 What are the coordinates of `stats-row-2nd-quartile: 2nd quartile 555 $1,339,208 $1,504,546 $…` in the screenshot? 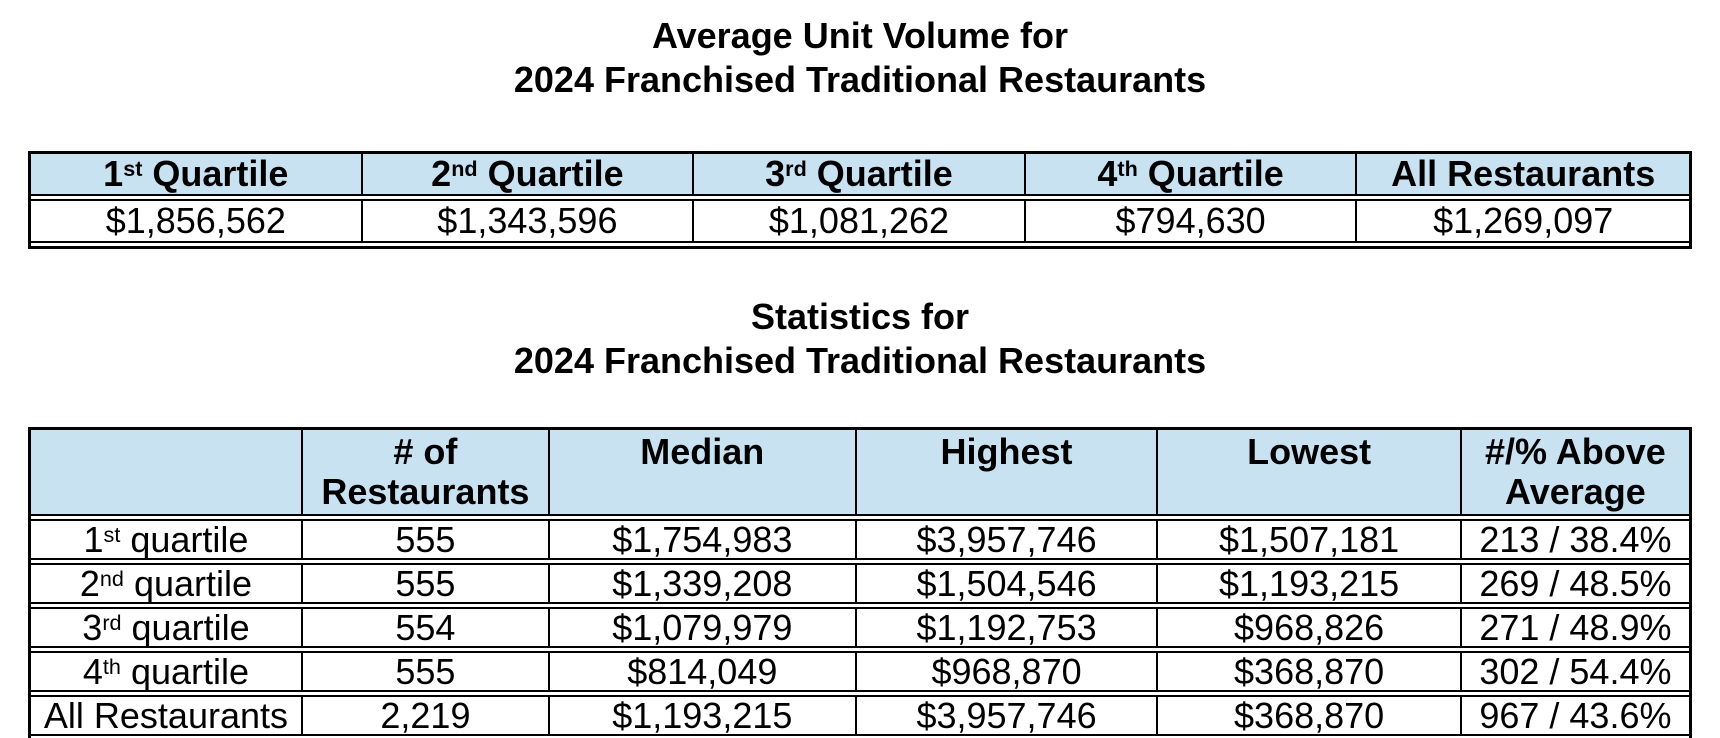 It's located at (860, 583).